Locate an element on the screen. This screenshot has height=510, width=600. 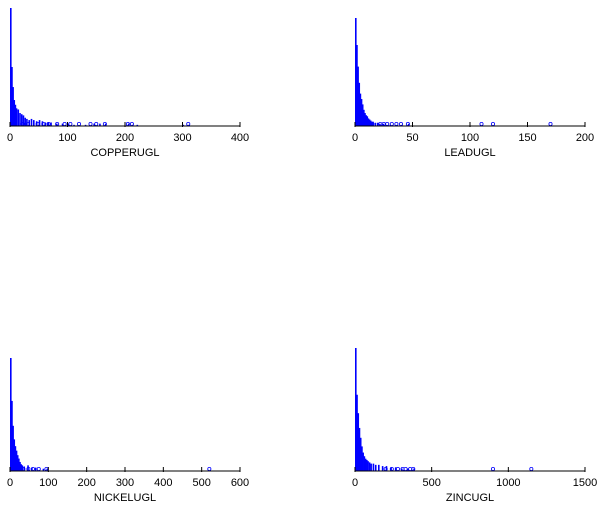
x-tick-label: 1500 is located at coordinates (585, 483).